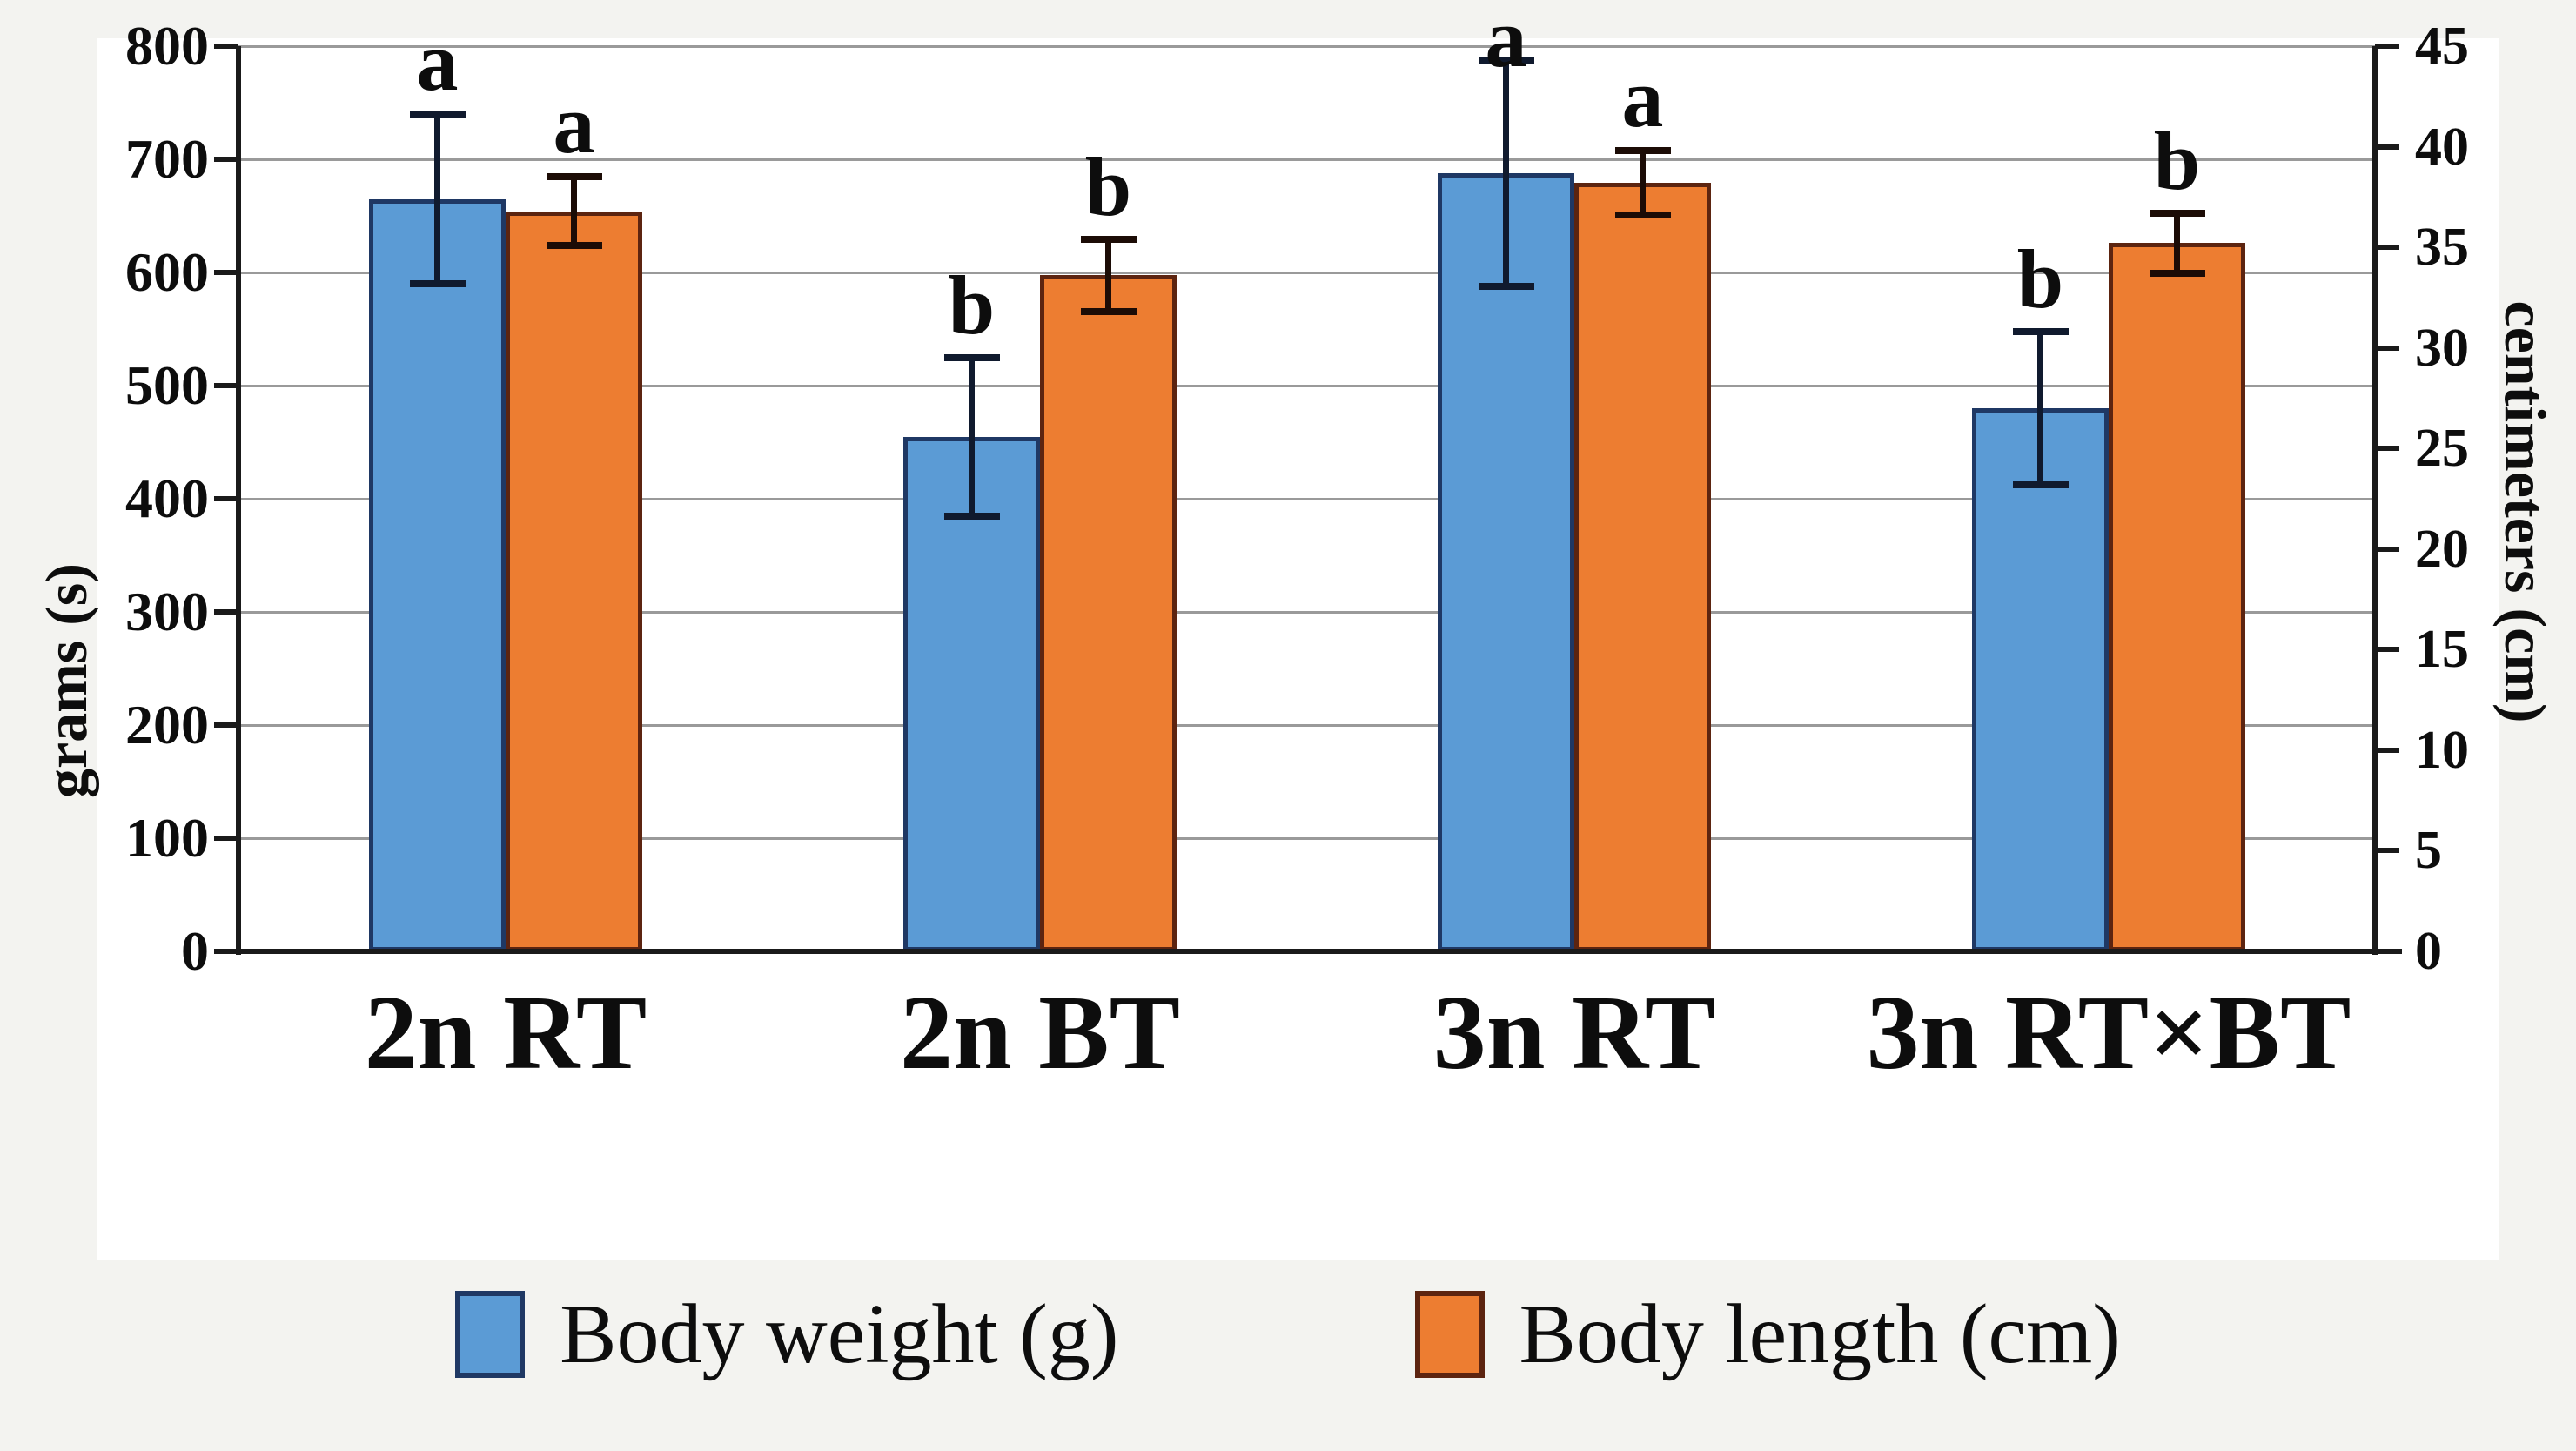  I want to click on right-axis-title: centimeters (cm), so click(2525, 511).